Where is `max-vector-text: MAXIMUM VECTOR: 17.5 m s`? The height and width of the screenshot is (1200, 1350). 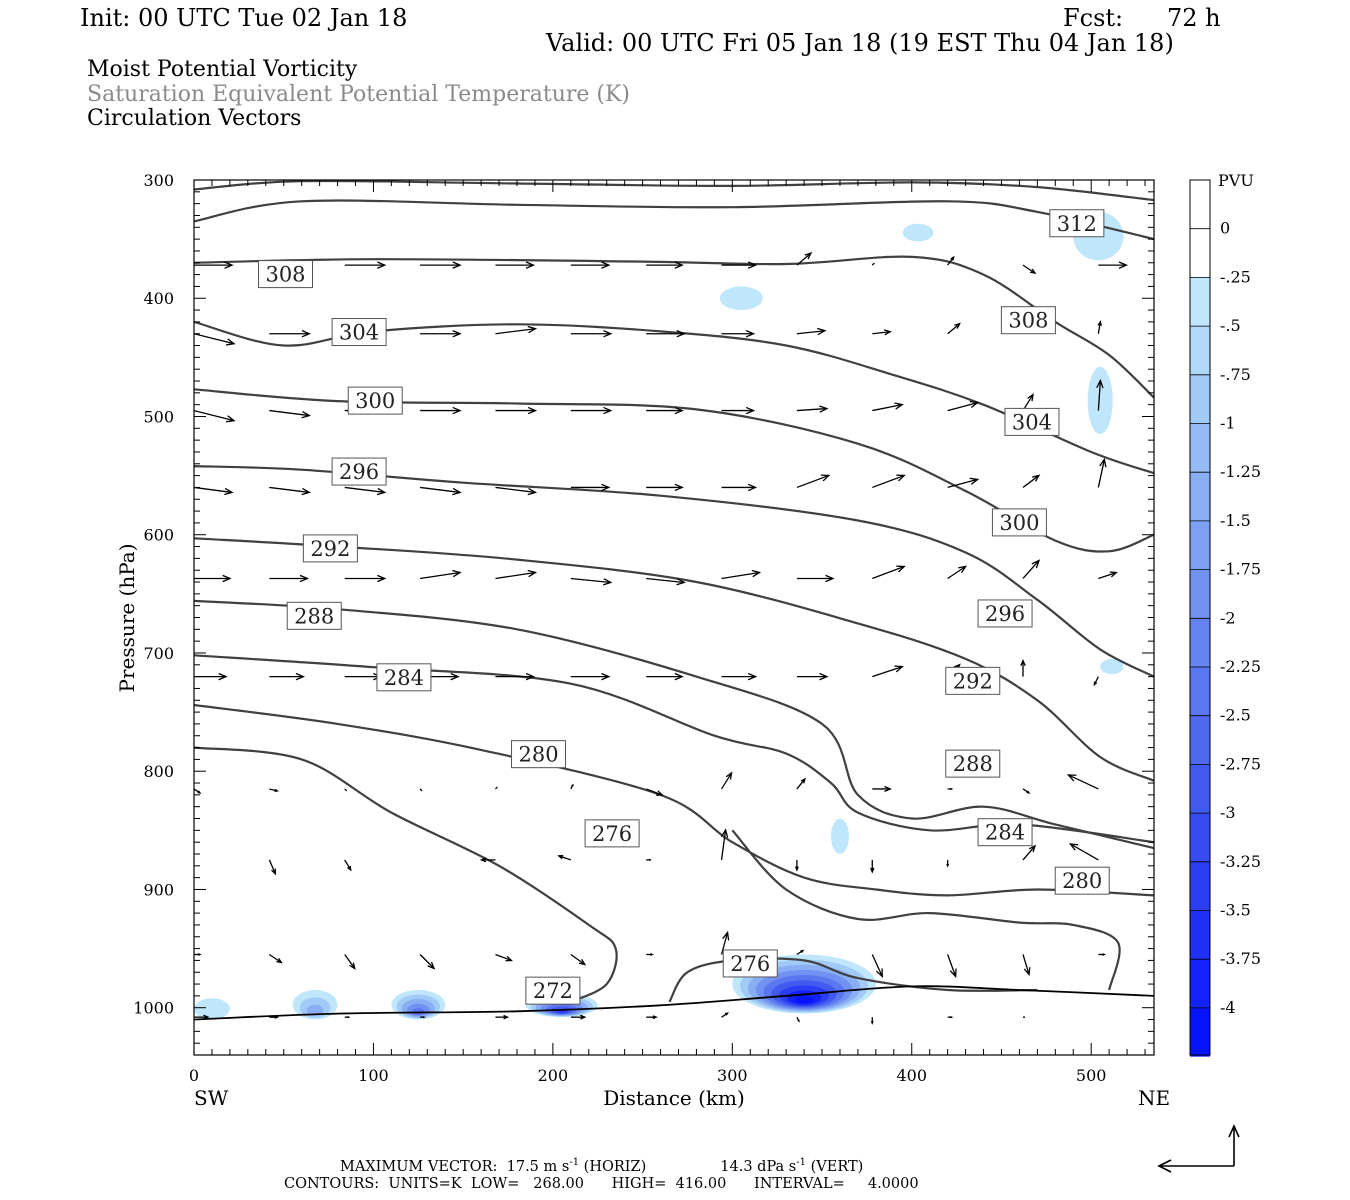 max-vector-text: MAXIMUM VECTOR: 17.5 m s is located at coordinates (455, 1166).